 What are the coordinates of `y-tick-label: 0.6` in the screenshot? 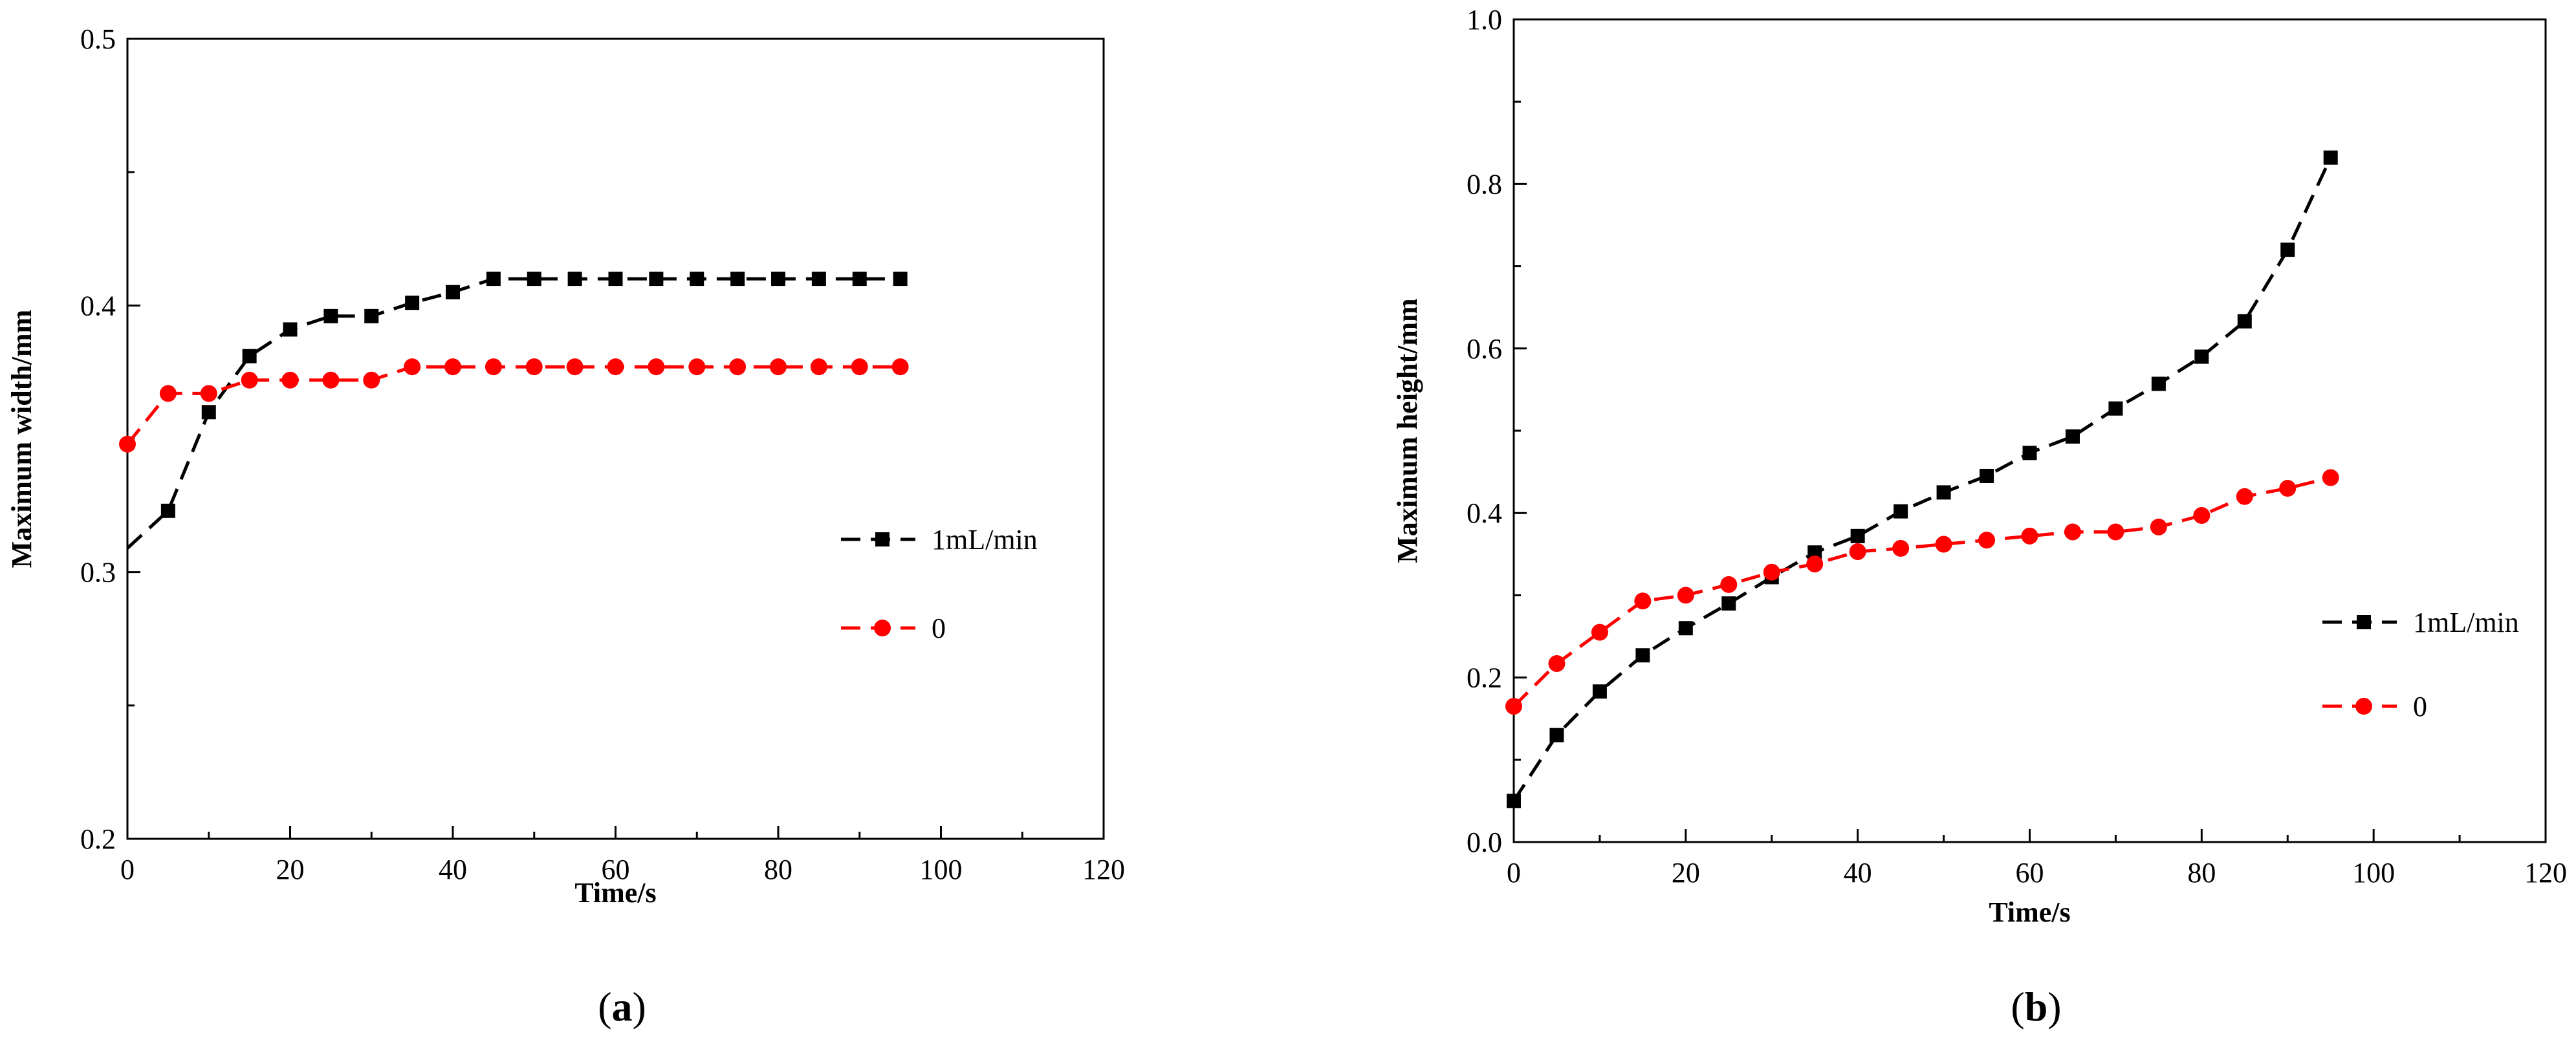 It's located at (1484, 349).